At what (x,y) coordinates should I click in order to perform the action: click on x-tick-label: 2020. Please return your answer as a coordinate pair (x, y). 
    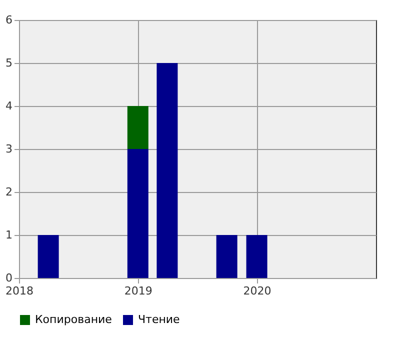
    Looking at the image, I should click on (257, 291).